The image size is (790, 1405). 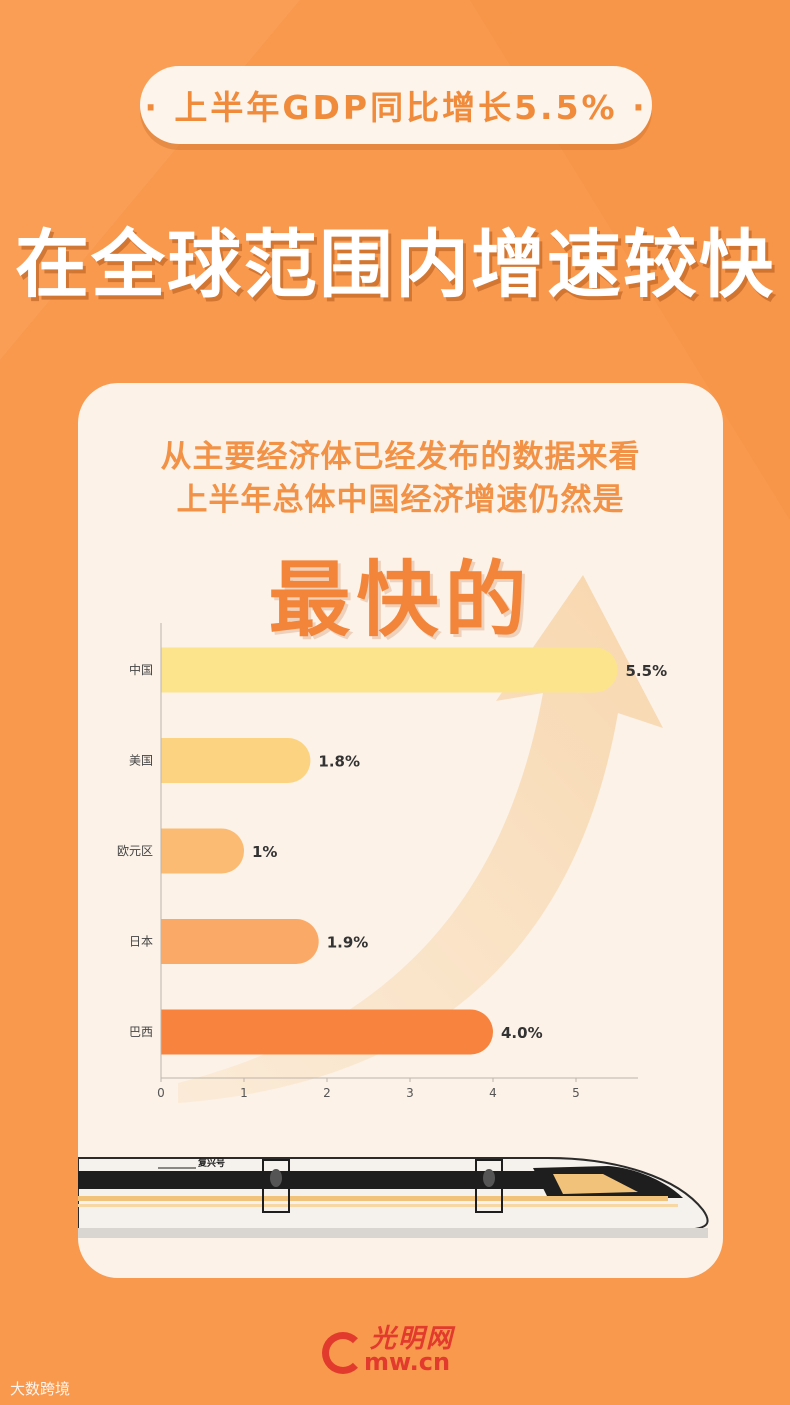 I want to click on logo-g-mark, so click(x=343, y=1353).